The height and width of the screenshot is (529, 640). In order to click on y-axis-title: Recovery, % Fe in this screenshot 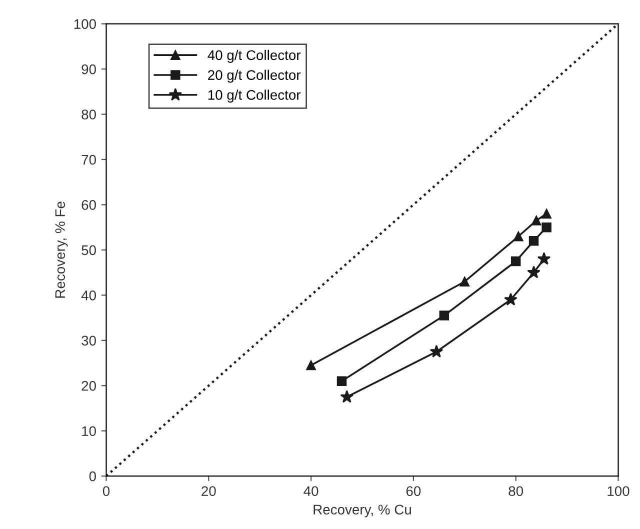, I will do `click(61, 250)`.